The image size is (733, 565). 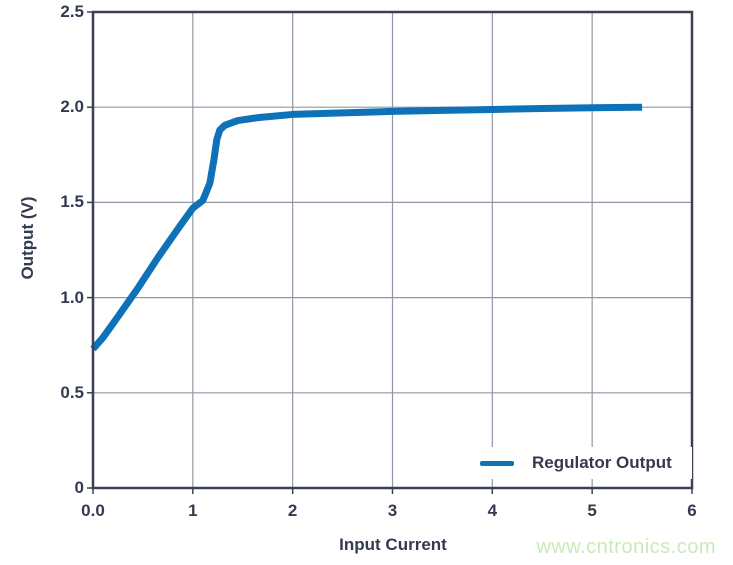 I want to click on y-tick-label: 2.5, so click(x=72, y=11).